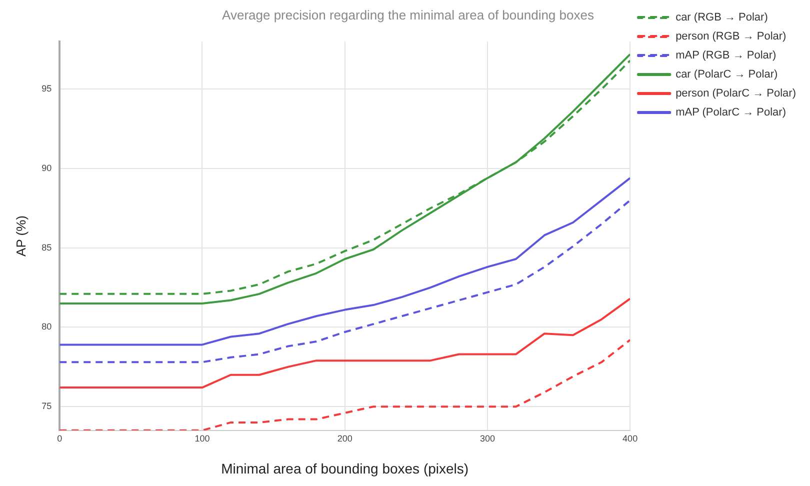 Image resolution: width=810 pixels, height=486 pixels. What do you see at coordinates (47, 247) in the screenshot?
I see `y-tick-label: 85` at bounding box center [47, 247].